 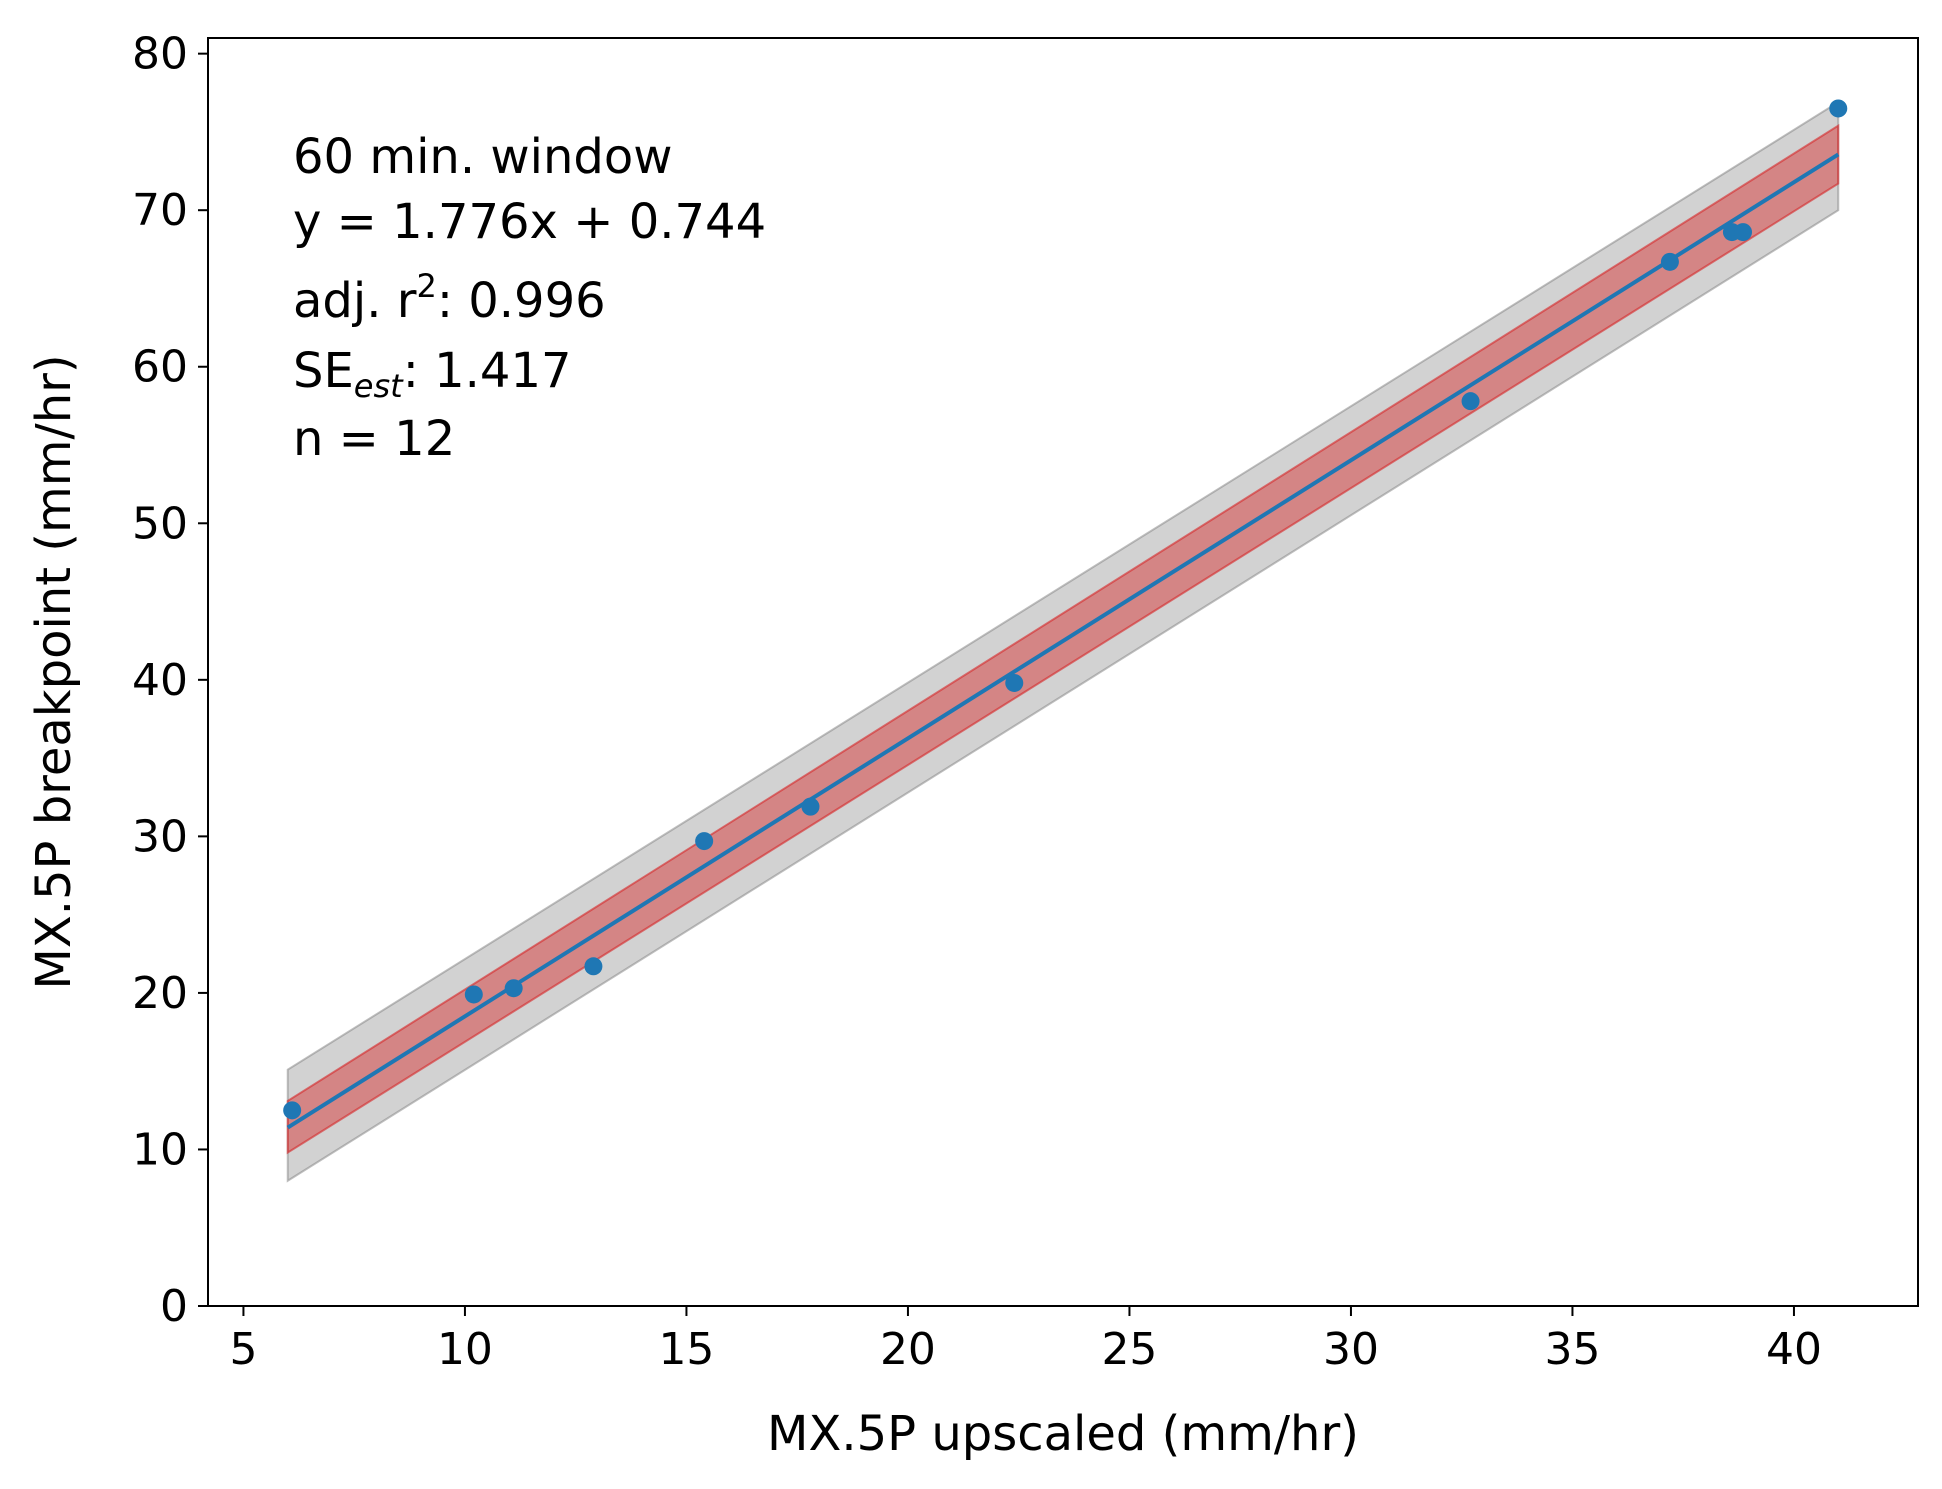 I want to click on y-tick-label: 30, so click(x=160, y=836).